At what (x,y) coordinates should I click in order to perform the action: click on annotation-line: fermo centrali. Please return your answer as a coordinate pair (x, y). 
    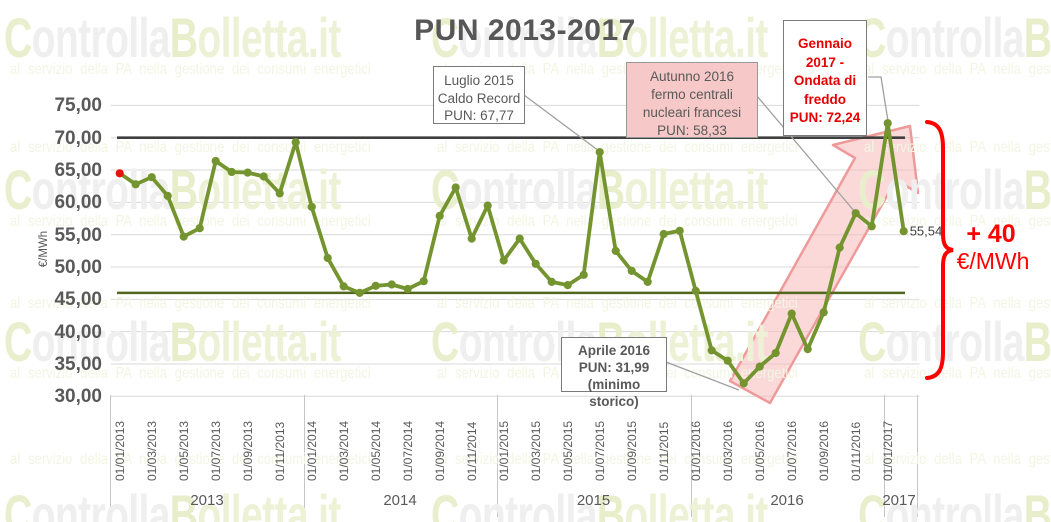
    Looking at the image, I should click on (692, 94).